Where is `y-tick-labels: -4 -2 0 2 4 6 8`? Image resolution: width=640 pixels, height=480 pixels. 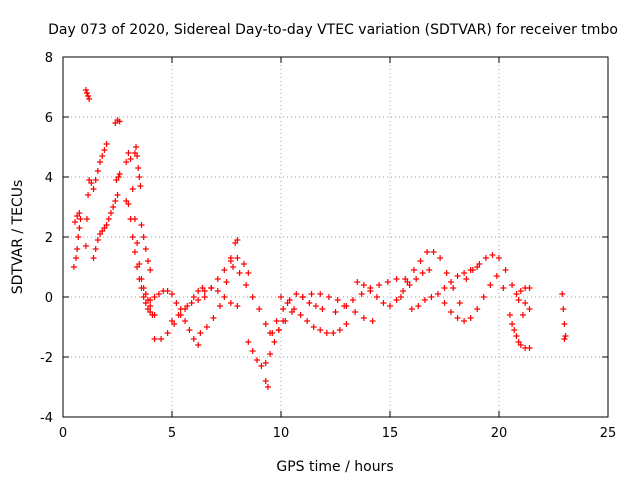
y-tick-labels: -4 -2 0 2 4 6 8 is located at coordinates (46, 238).